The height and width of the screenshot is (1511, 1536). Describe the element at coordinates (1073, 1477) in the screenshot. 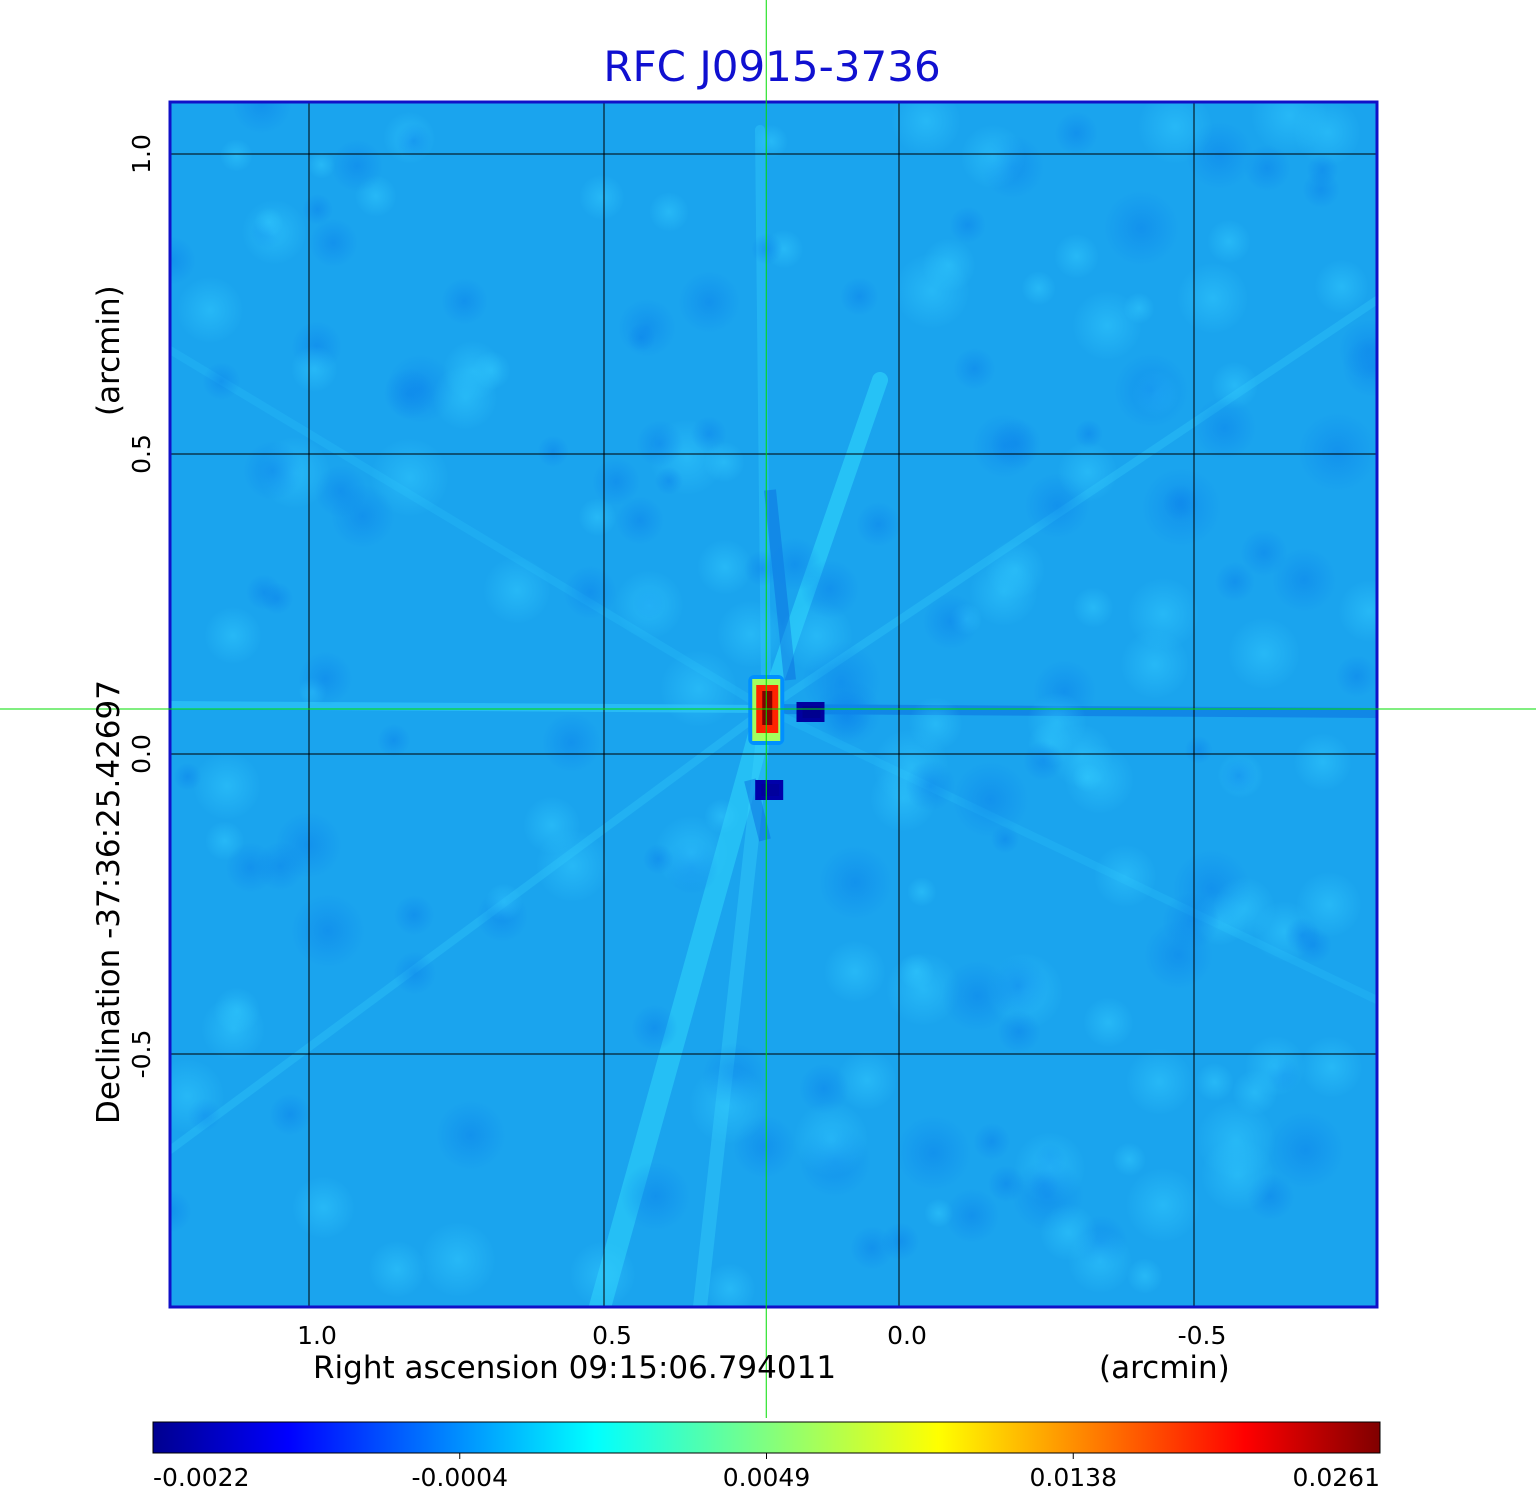

I see `colorbar-tick-label: 0.0138` at that location.